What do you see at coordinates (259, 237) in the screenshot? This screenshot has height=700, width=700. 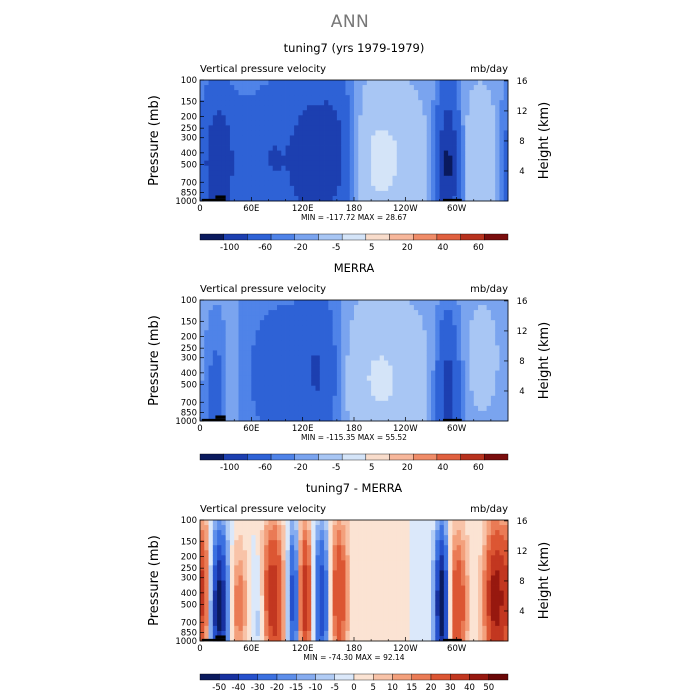 I see `colorbar-swatch` at bounding box center [259, 237].